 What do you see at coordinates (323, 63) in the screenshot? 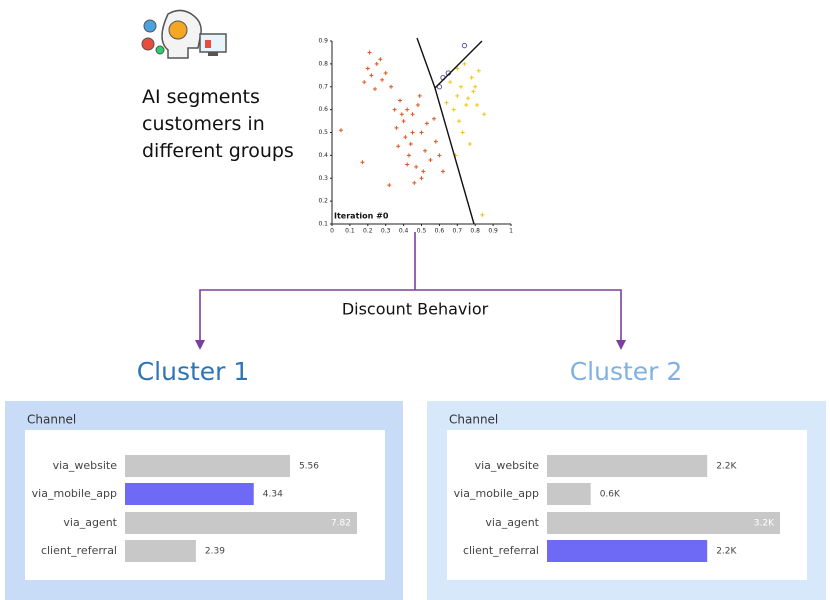
I see `y-tick-label: 0.8` at bounding box center [323, 63].